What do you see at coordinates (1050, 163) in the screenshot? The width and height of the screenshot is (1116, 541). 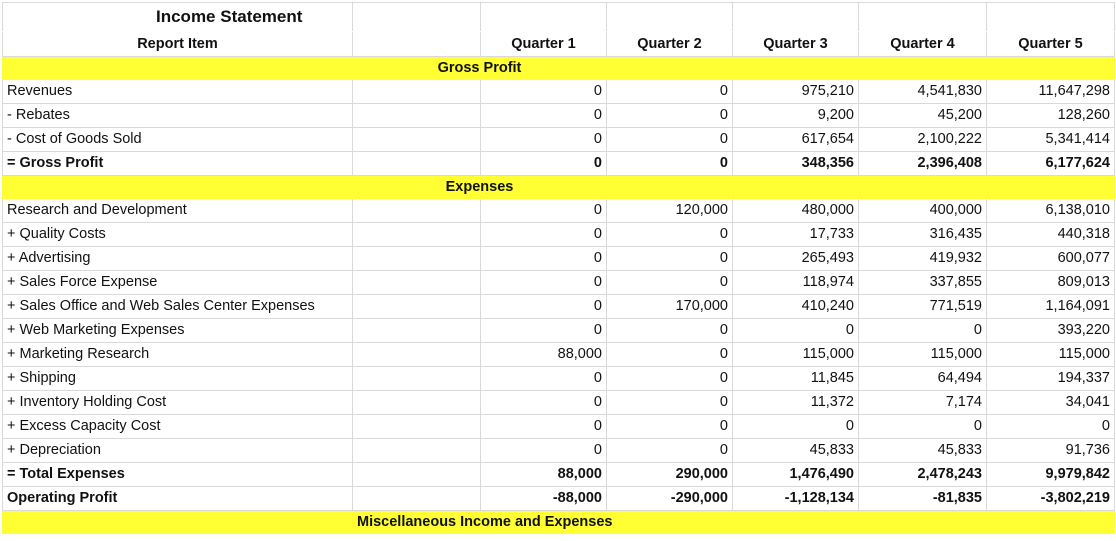 I see `quarter-5-value: 6,177,624` at bounding box center [1050, 163].